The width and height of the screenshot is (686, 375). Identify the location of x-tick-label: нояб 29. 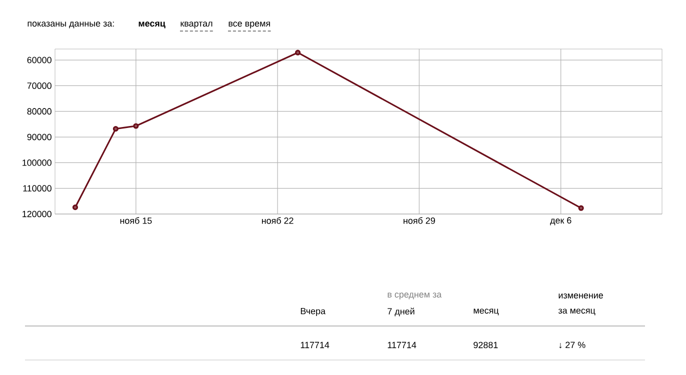
(419, 220).